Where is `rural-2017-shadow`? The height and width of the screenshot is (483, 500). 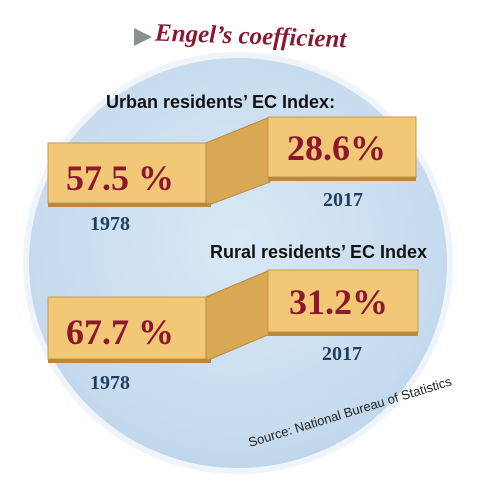
rural-2017-shadow is located at coordinates (343, 334).